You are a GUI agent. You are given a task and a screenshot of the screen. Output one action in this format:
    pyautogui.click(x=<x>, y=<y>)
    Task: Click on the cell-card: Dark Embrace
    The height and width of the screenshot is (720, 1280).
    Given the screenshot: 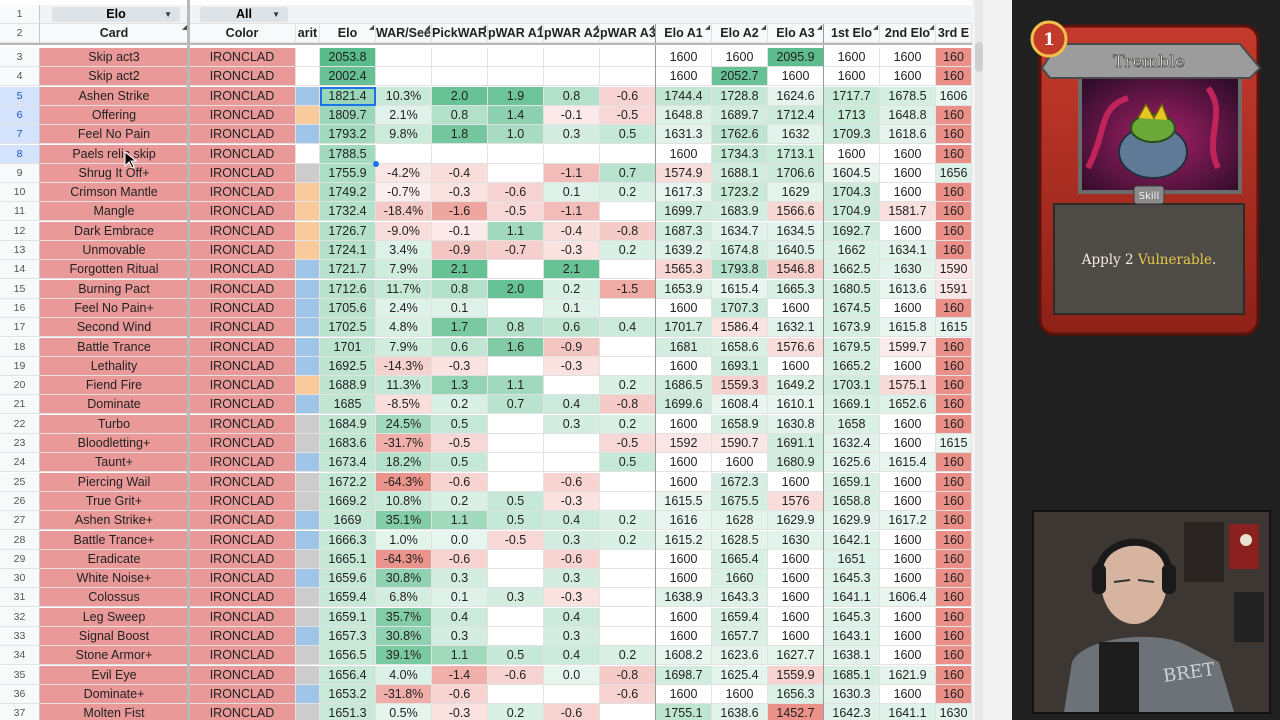 What is the action you would take?
    pyautogui.click(x=114, y=231)
    